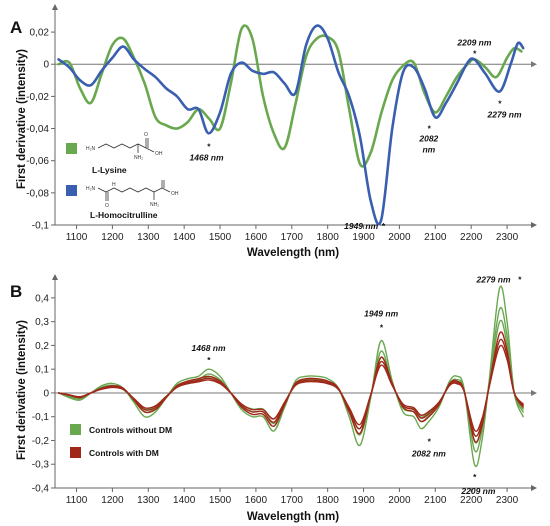 The height and width of the screenshot is (526, 550). Describe the element at coordinates (77, 500) in the screenshot. I see `panel-b-x-tick-label: 1100` at that location.